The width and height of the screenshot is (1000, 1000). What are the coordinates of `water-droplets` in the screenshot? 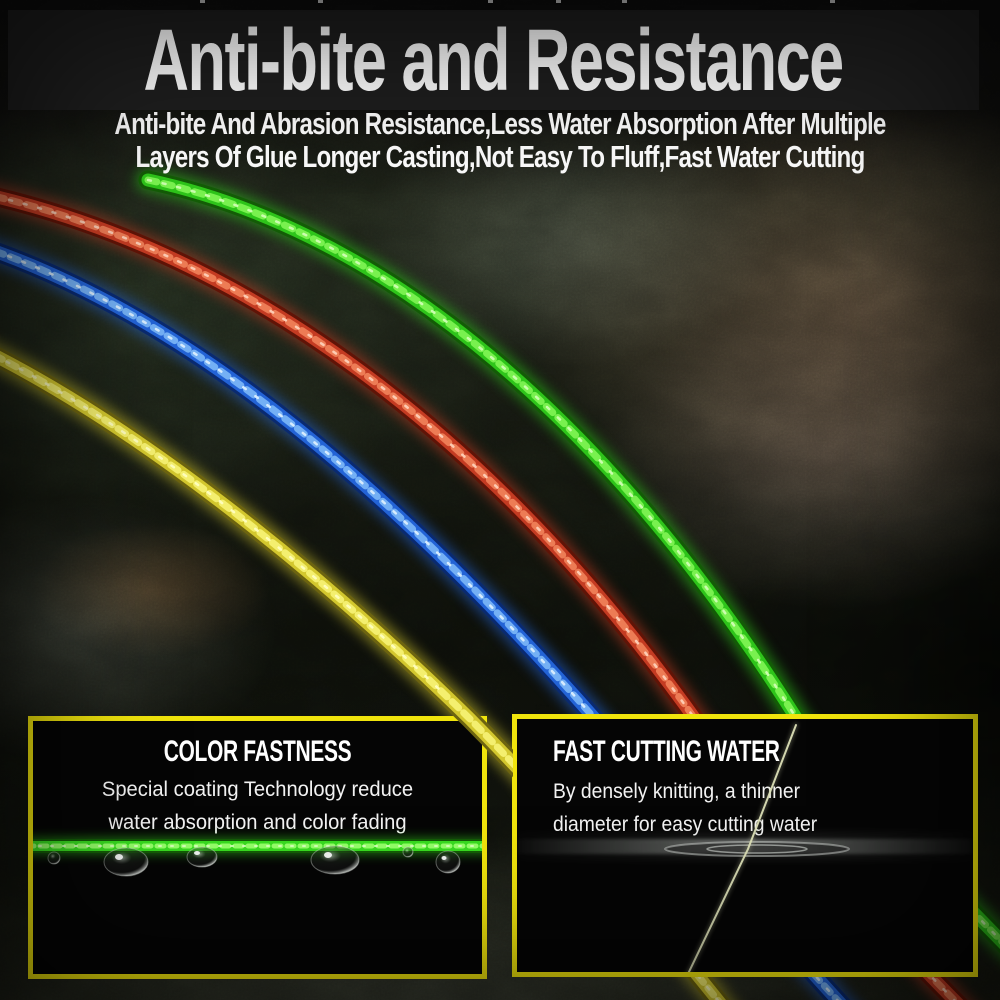 It's located at (254, 861).